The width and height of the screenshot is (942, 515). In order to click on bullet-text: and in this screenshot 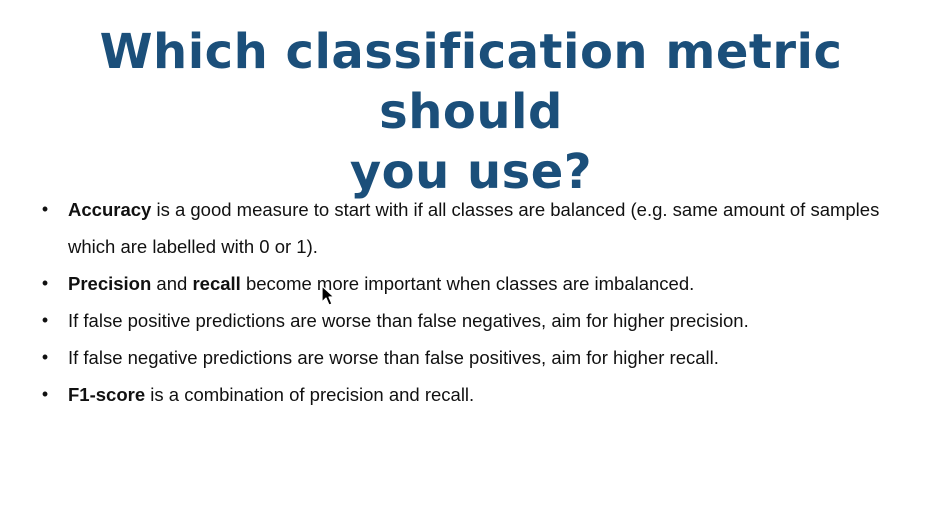, I will do `click(172, 283)`.